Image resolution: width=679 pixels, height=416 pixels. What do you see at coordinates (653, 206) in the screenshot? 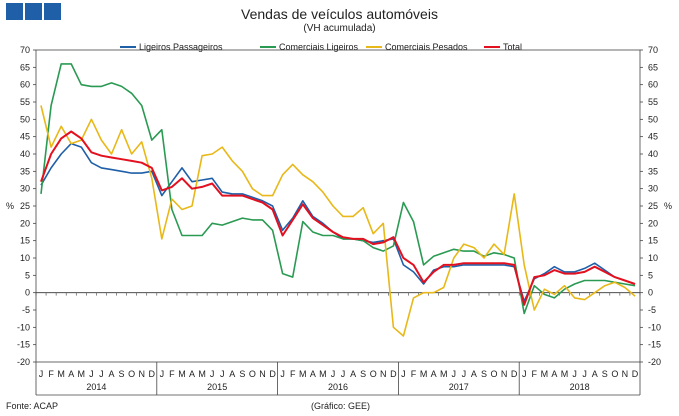
I see `y-tick-label-right: 25` at bounding box center [653, 206].